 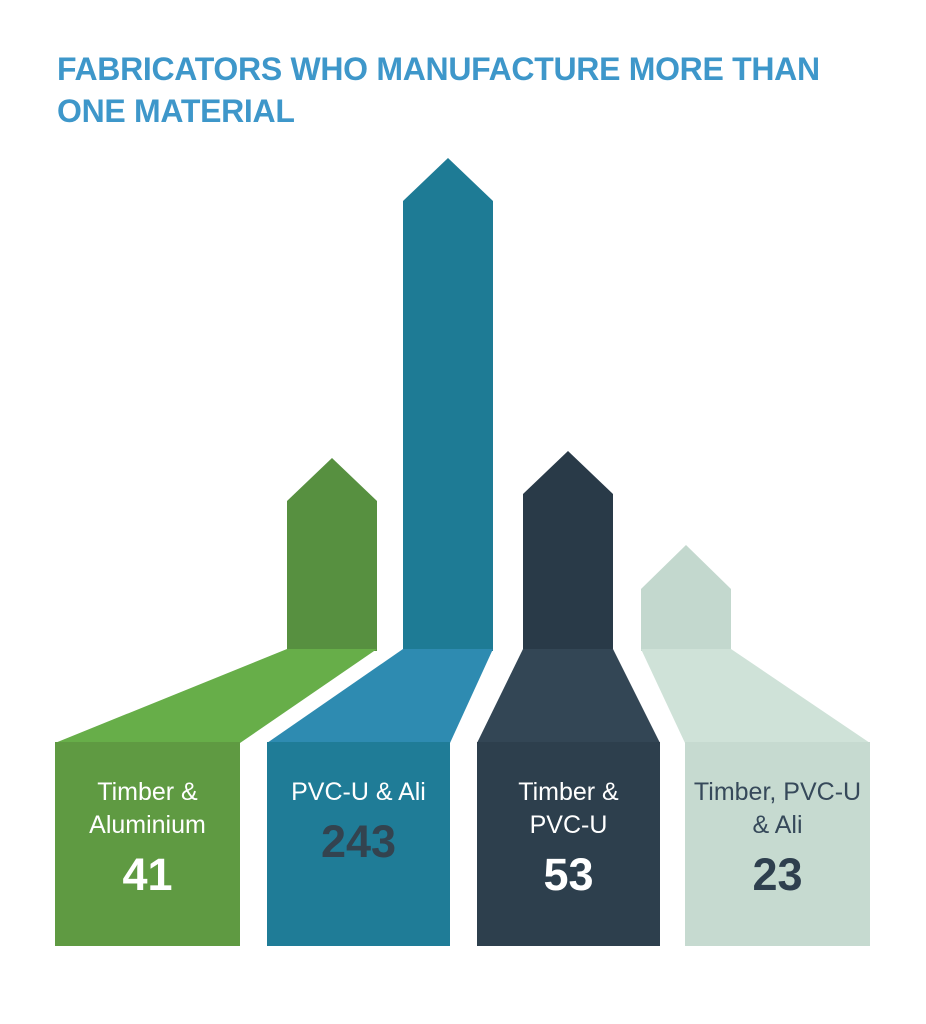 I want to click on bar-ramp-timber-aluminium, so click(x=216, y=696).